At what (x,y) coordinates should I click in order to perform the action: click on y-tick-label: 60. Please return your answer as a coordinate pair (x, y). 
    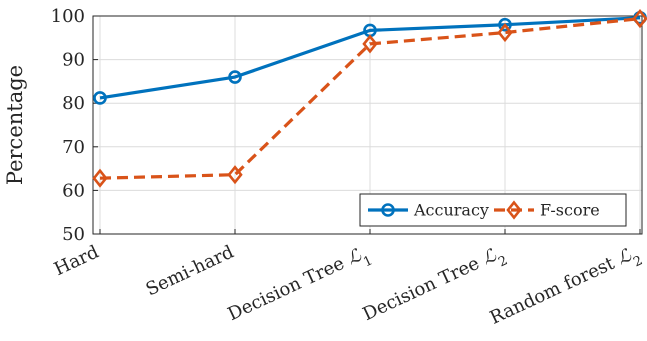
    Looking at the image, I should click on (73, 190).